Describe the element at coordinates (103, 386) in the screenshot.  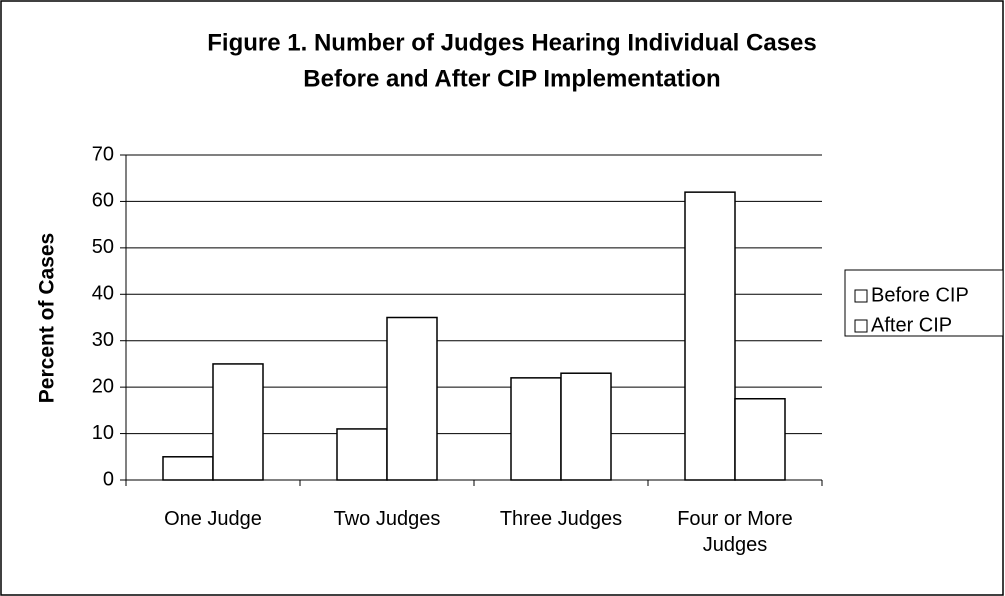
I see `y-tick-label: 20` at that location.